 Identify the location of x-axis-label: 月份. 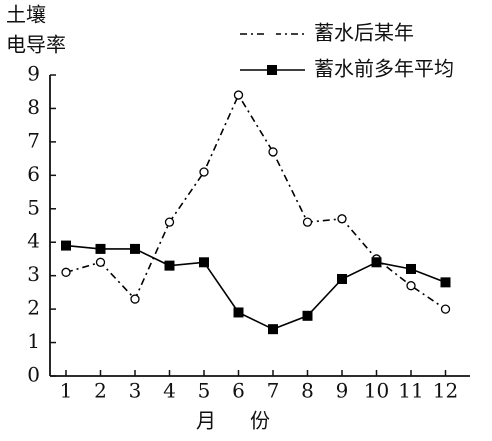
(250, 421).